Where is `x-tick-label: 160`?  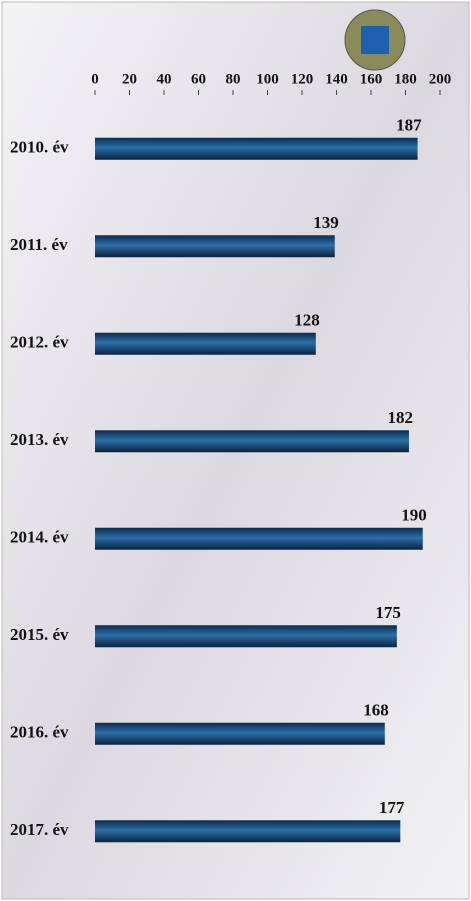
x-tick-label: 160 is located at coordinates (371, 79).